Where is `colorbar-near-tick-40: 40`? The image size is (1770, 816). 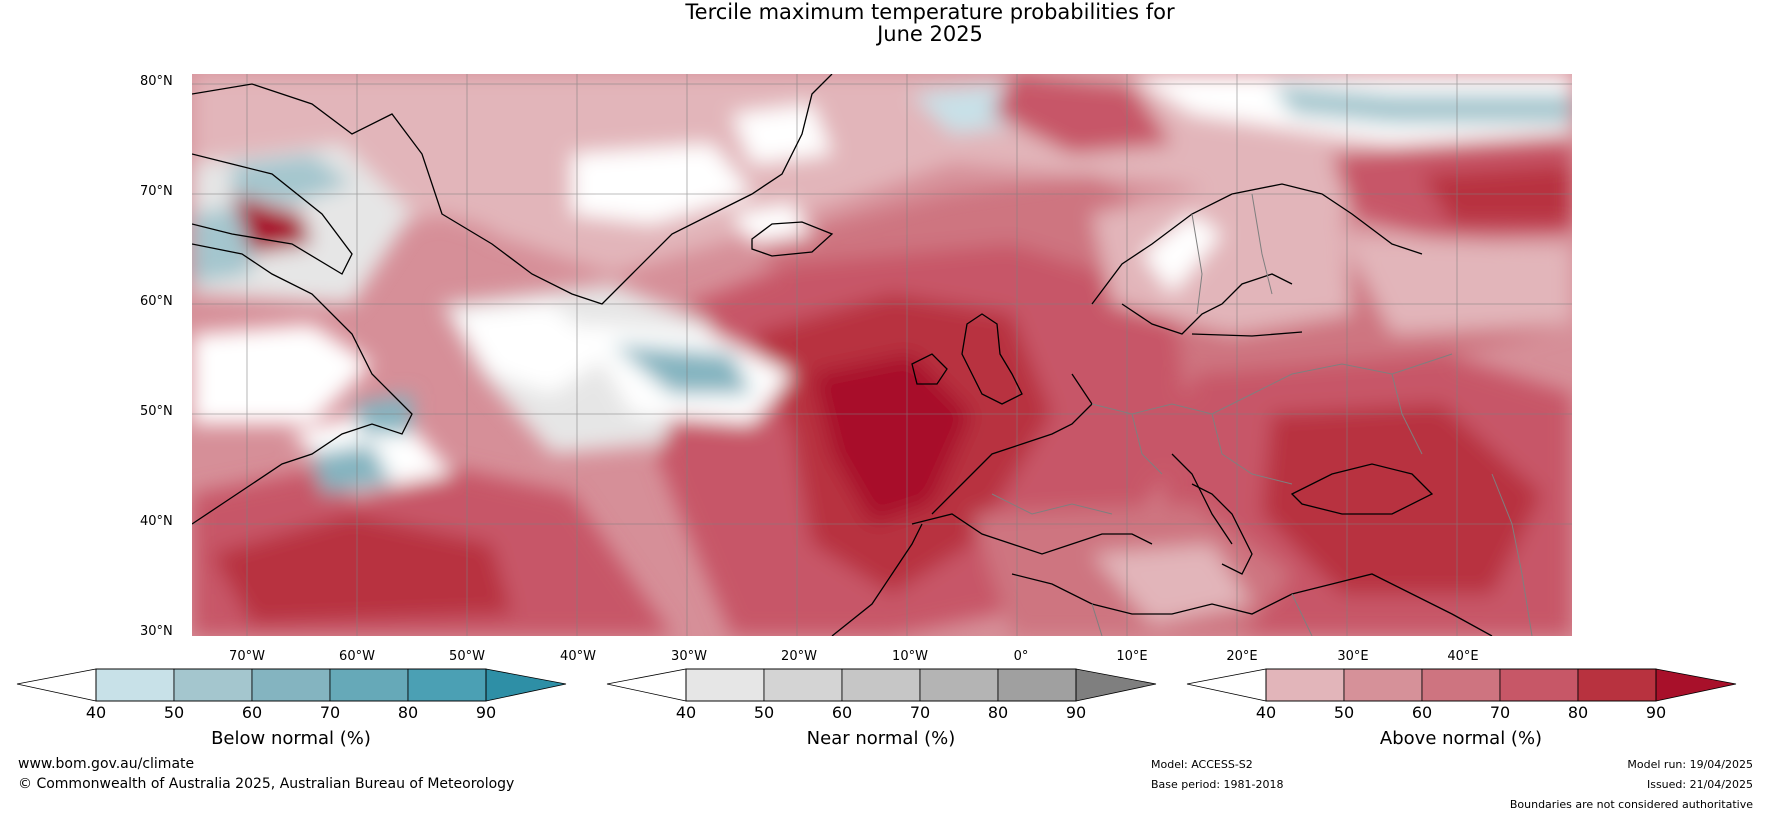
colorbar-near-tick-40: 40 is located at coordinates (686, 712).